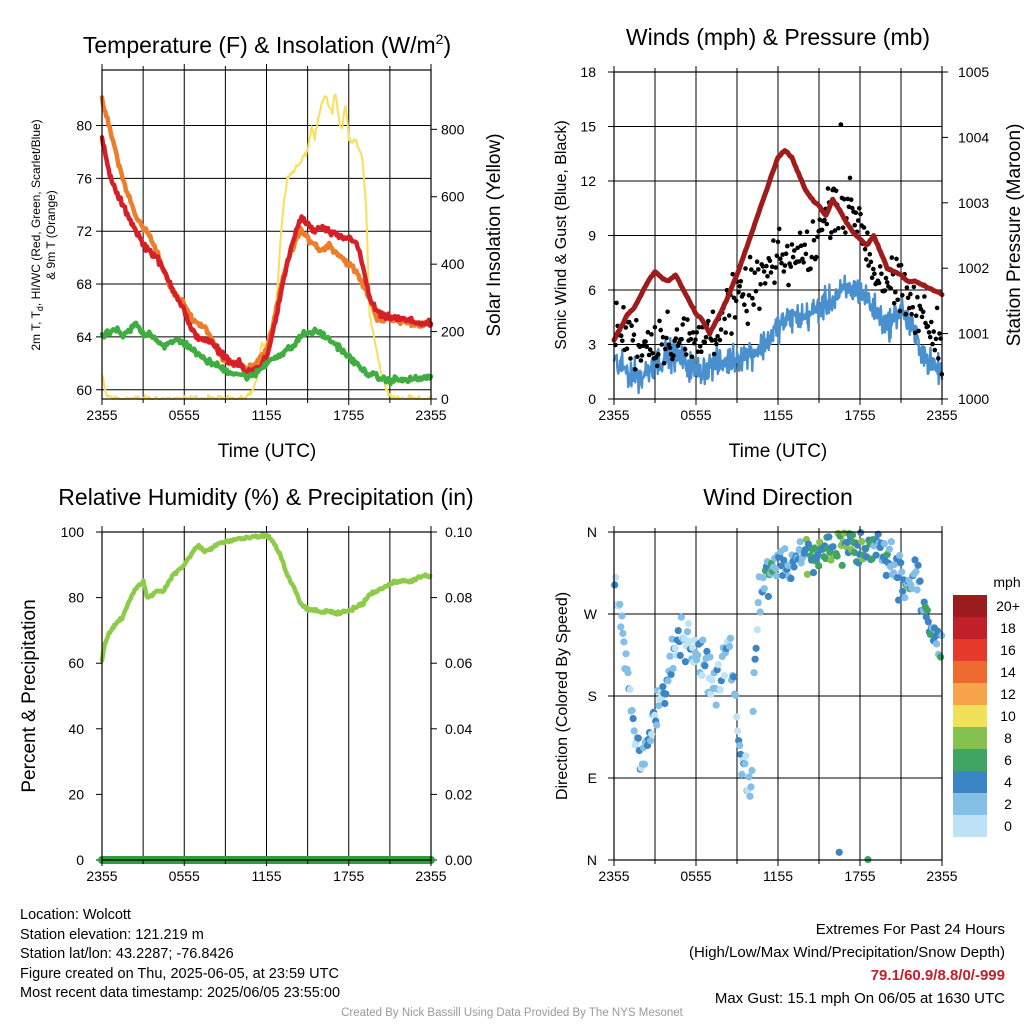 This screenshot has height=1024, width=1024. I want to click on y-tick-label: 0, so click(80, 860).